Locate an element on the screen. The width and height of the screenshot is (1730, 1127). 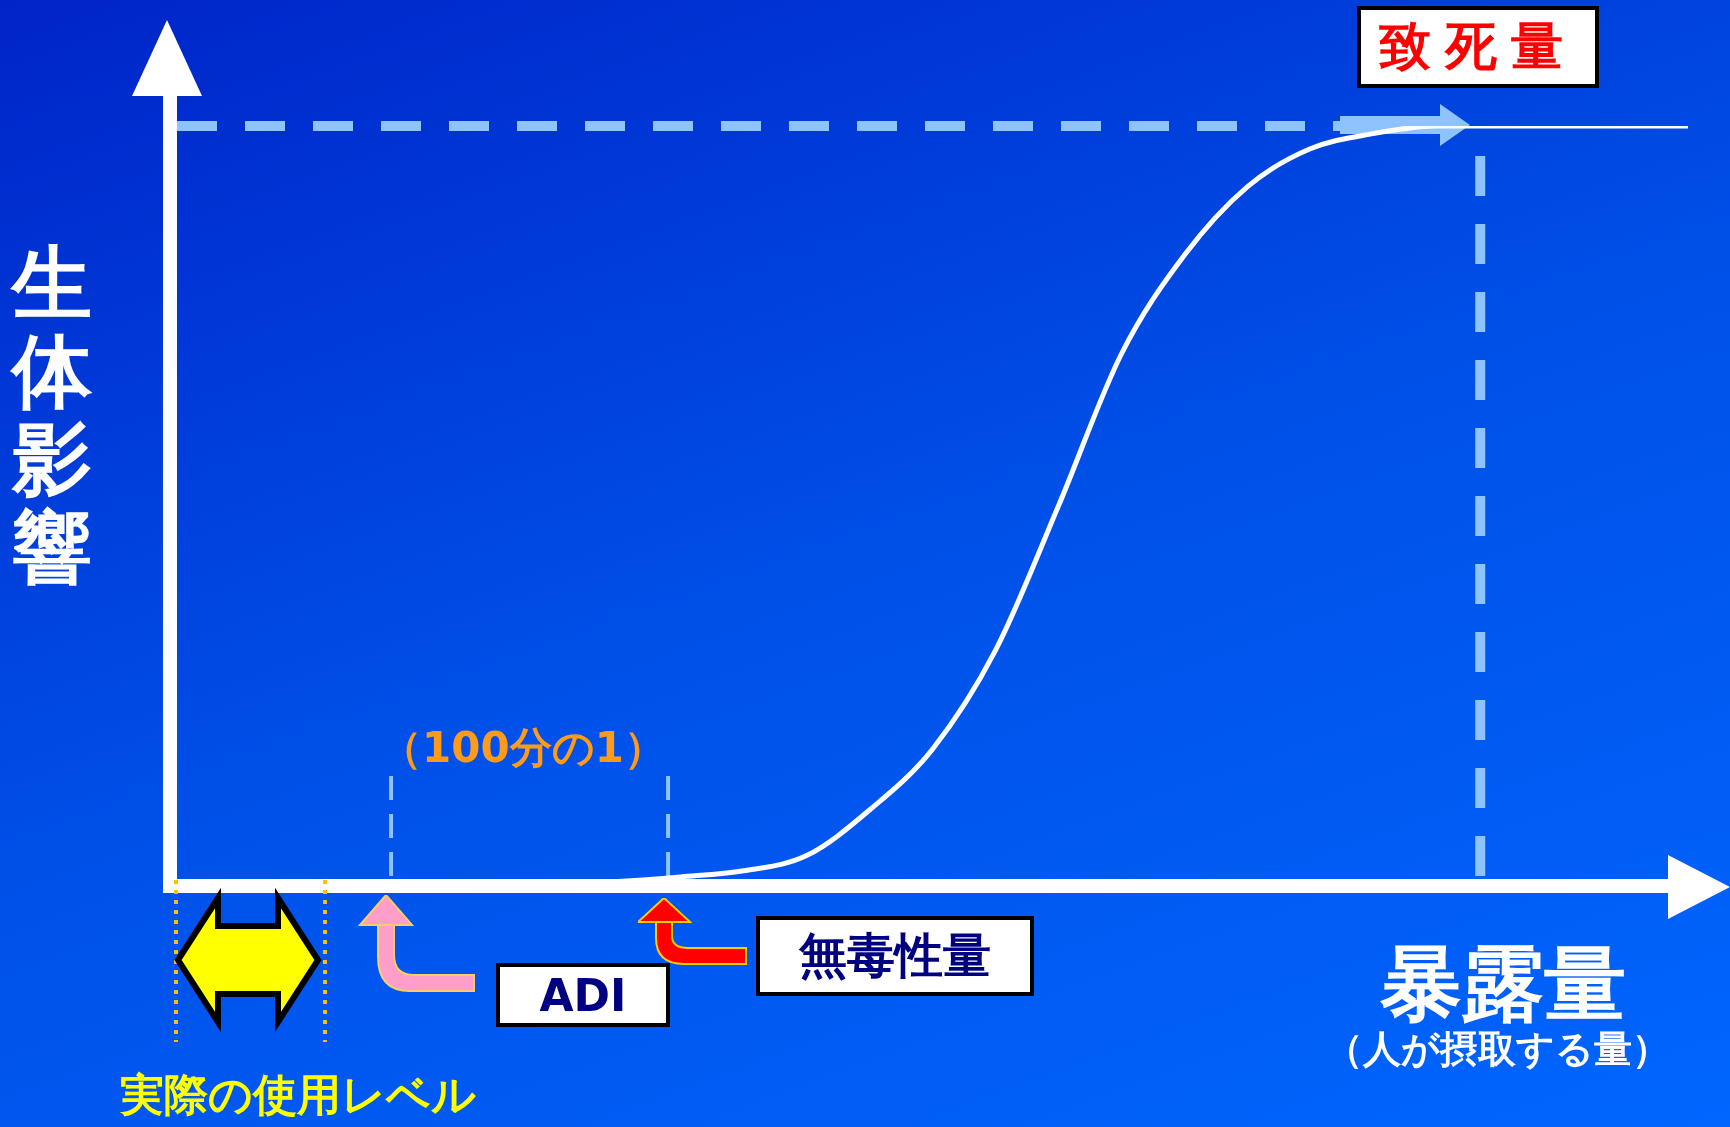
text: 実際の使用レベル is located at coordinates (298, 1094).